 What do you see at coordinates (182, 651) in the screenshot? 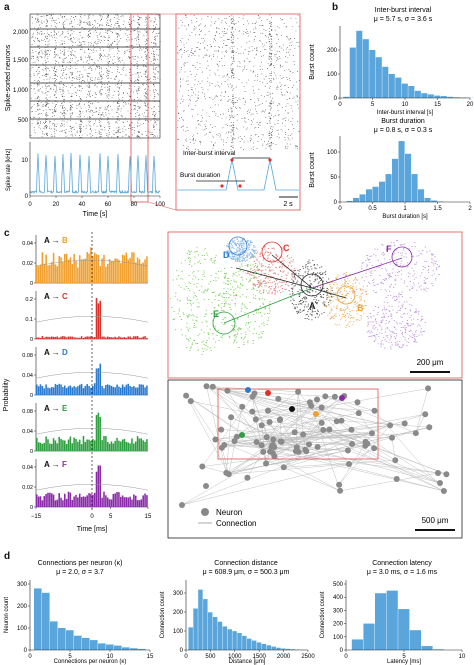
I see `d2-ytick-label: 0` at bounding box center [182, 651].